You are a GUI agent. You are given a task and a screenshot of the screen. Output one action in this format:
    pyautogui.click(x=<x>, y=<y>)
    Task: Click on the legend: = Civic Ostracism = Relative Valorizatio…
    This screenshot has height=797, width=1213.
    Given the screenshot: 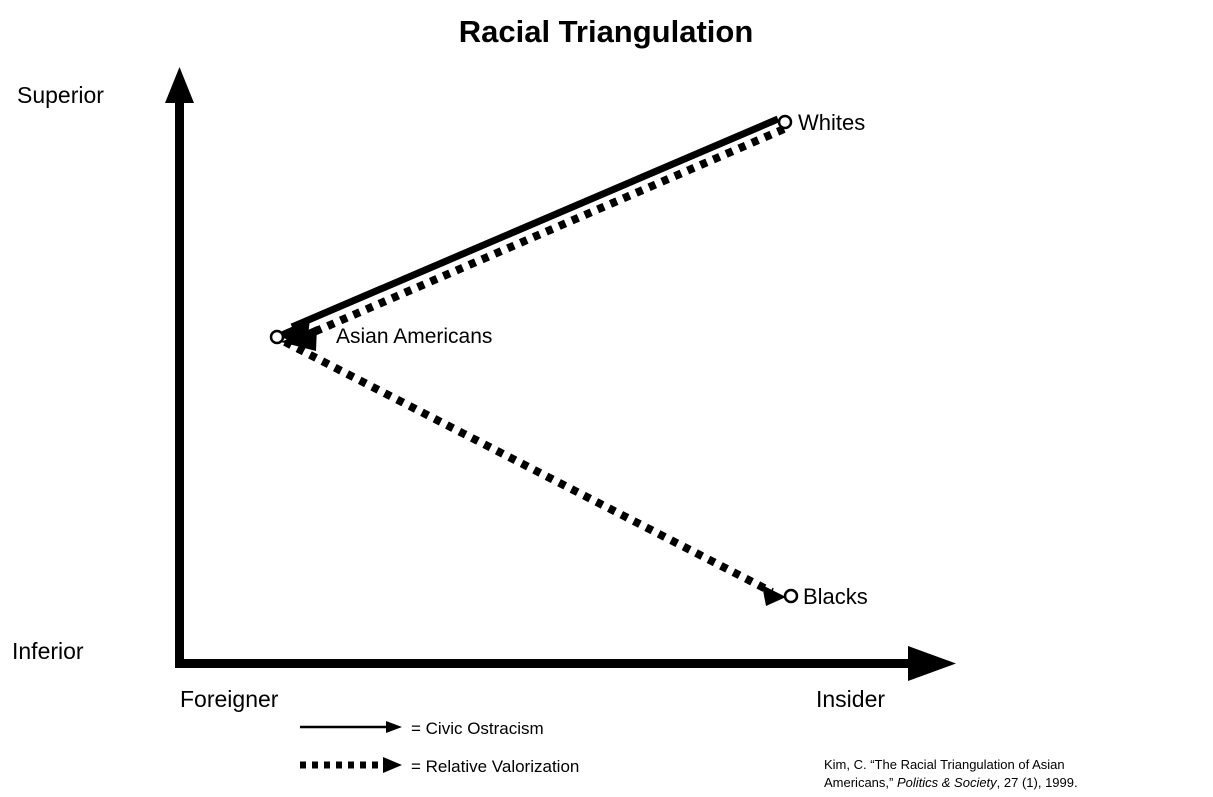 What is the action you would take?
    pyautogui.click(x=439, y=747)
    